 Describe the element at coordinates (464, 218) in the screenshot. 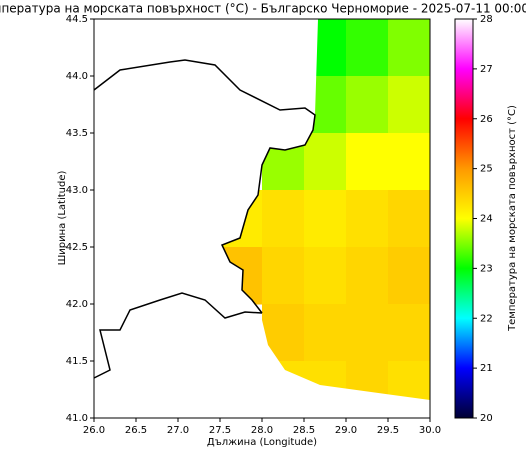

I see `colorbar` at that location.